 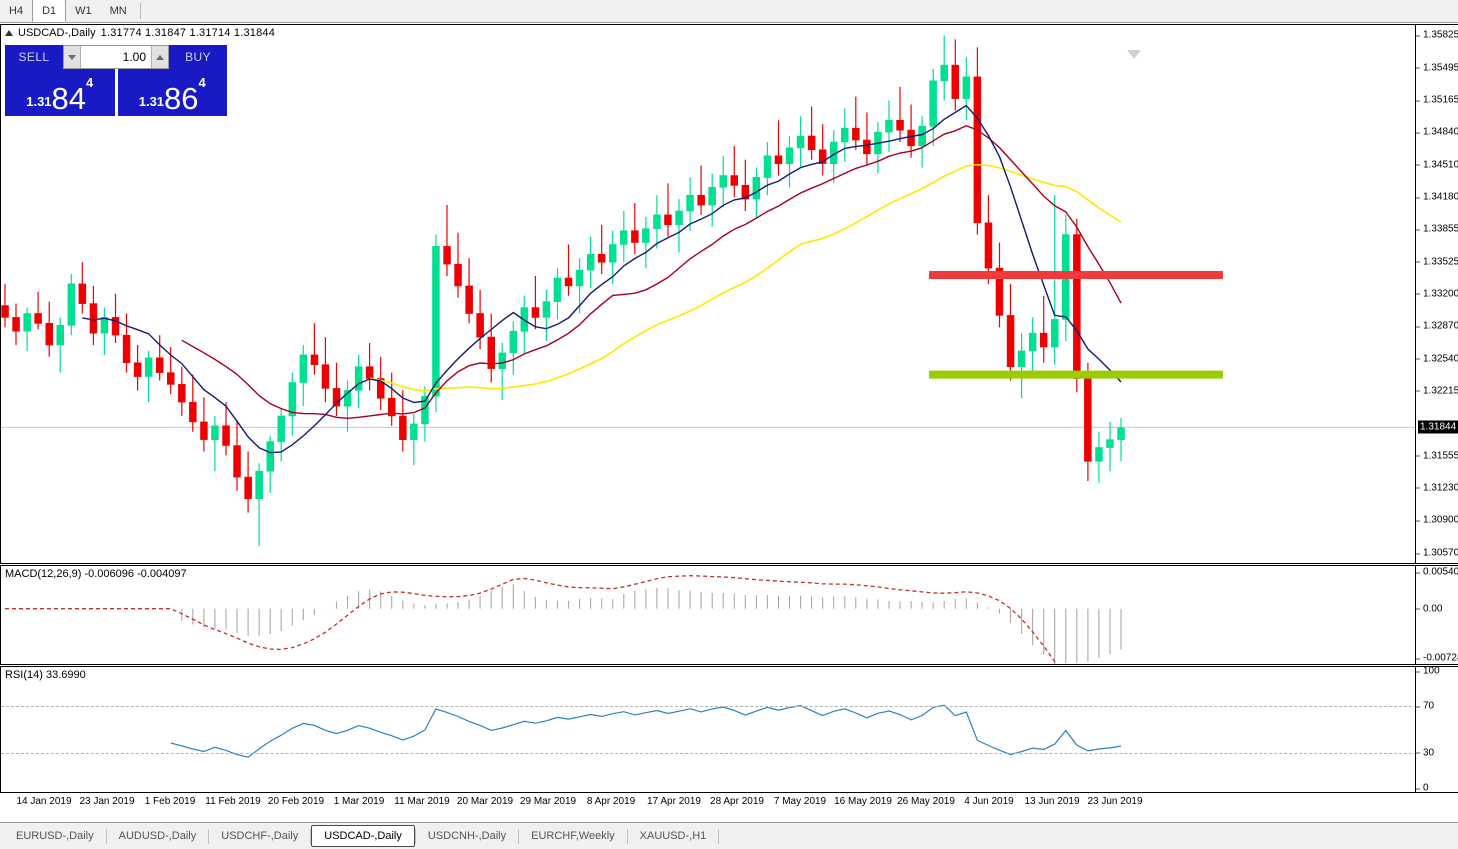 What do you see at coordinates (737, 801) in the screenshot?
I see `date-axis-tick: 28 Apr 2019` at bounding box center [737, 801].